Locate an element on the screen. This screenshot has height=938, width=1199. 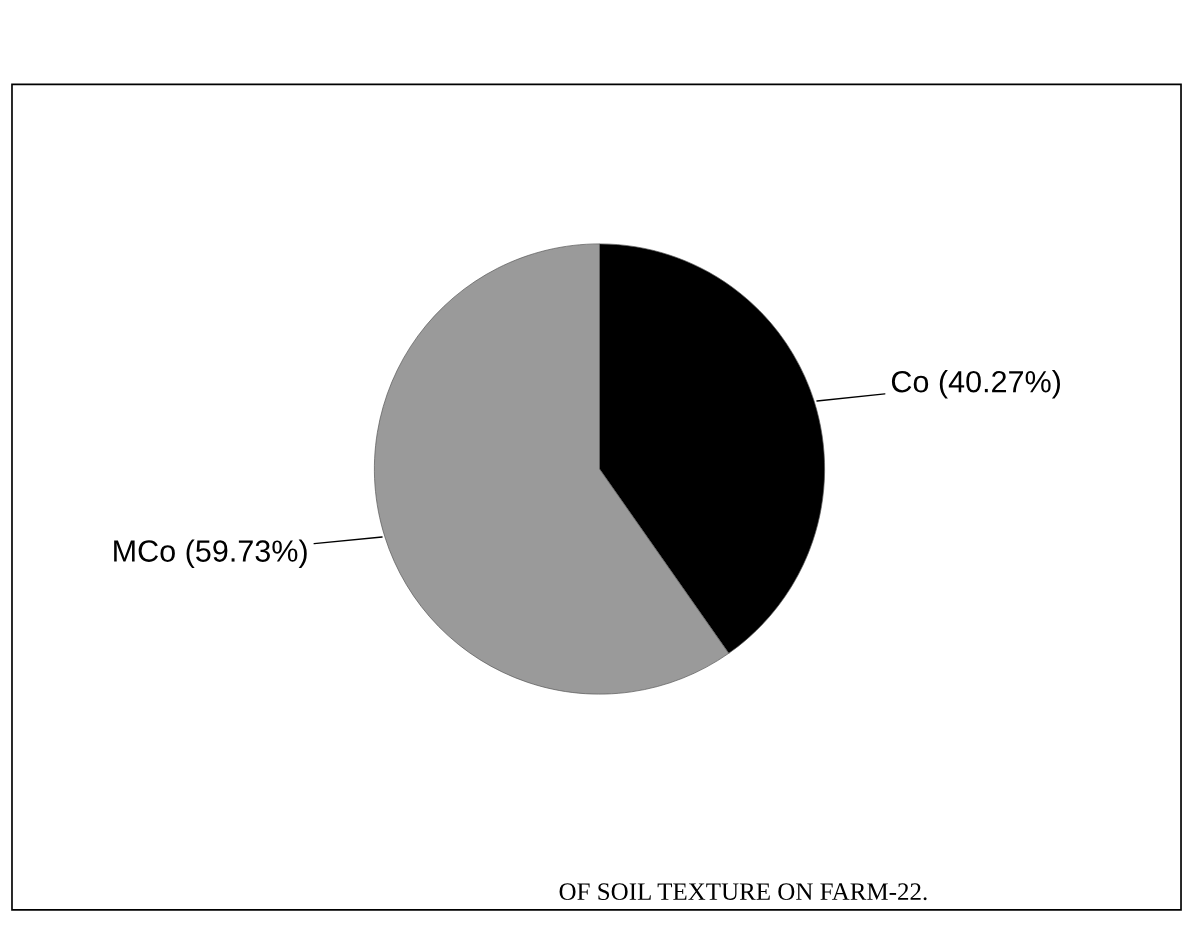
text: OF SOIL TEXTURE ON FARM-22. is located at coordinates (743, 892).